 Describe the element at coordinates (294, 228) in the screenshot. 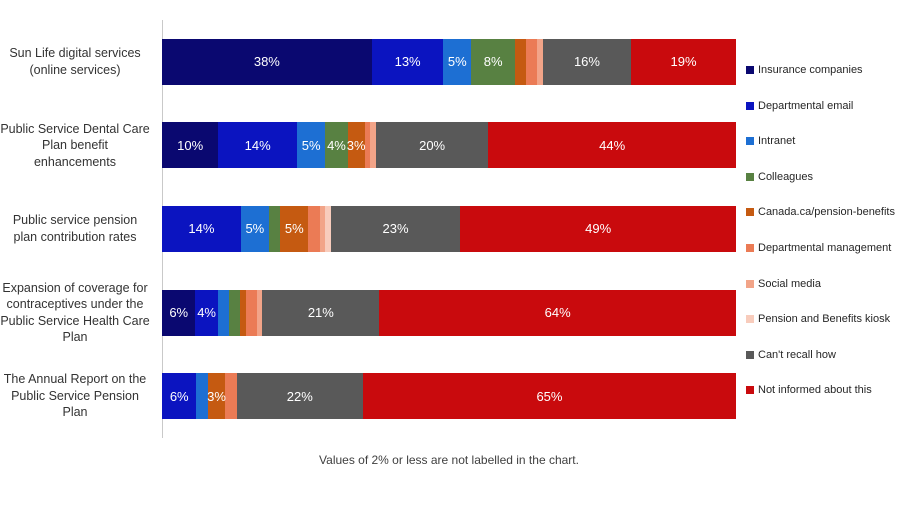

I see `bar-segment-canada-ca-pension-benefits: 5%` at that location.